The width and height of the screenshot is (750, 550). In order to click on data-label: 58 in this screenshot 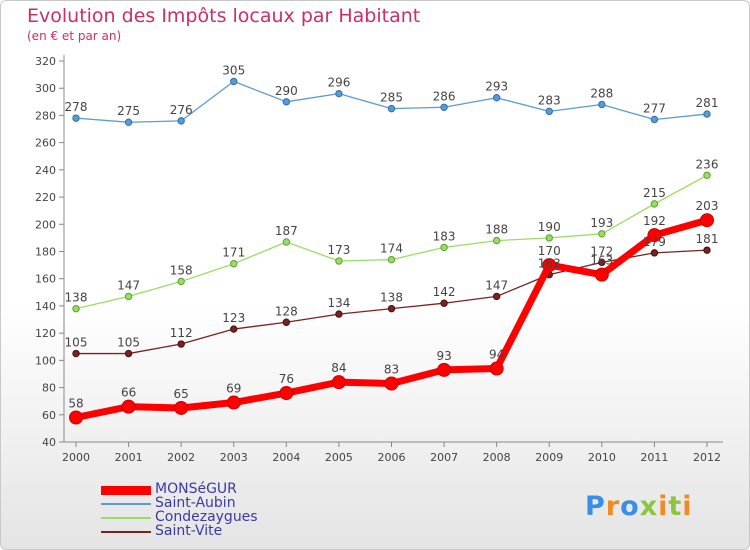, I will do `click(75, 404)`.